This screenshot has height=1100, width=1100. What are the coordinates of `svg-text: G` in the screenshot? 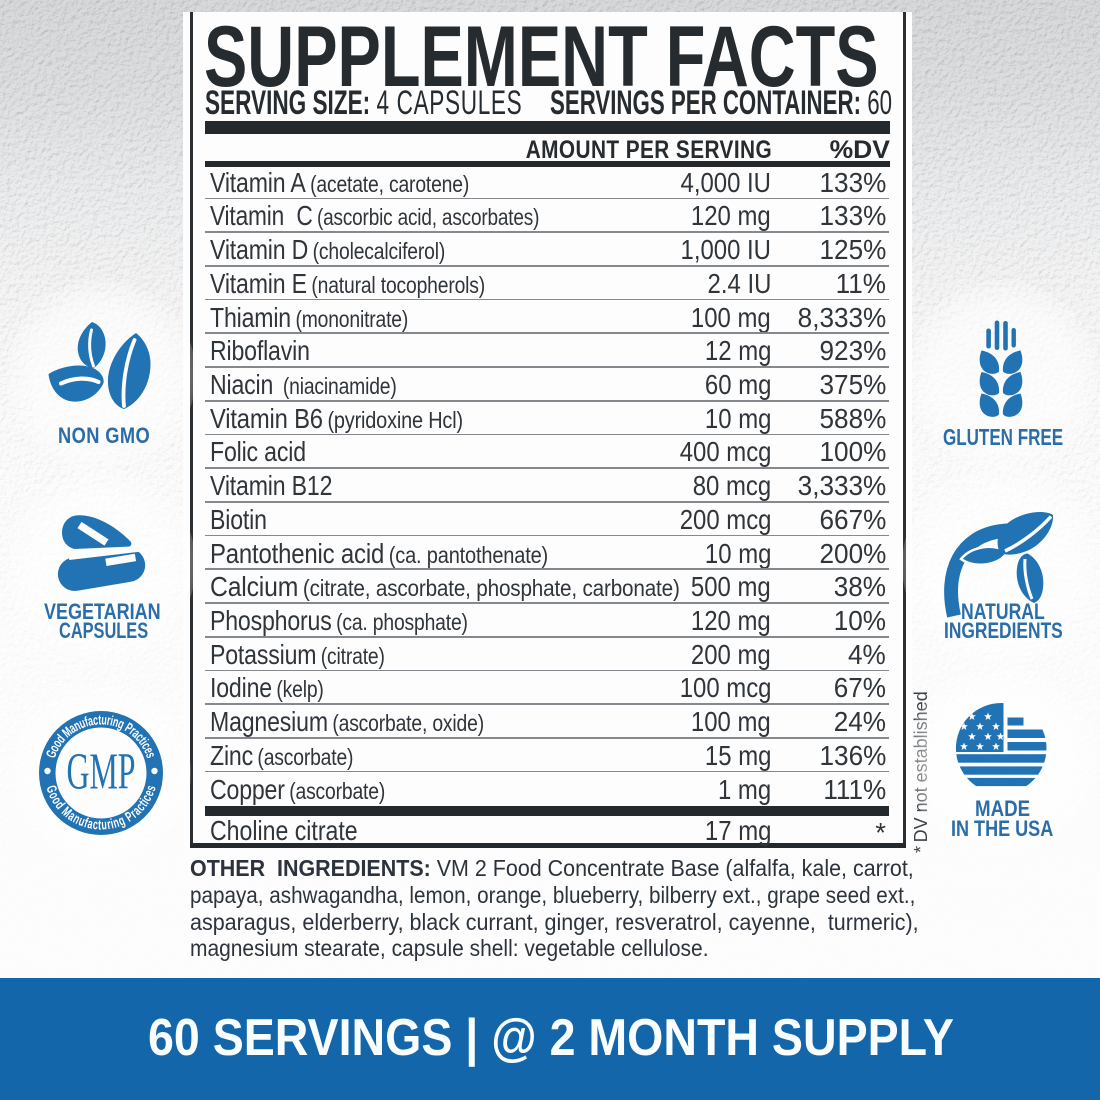 It's located at (51, 789).